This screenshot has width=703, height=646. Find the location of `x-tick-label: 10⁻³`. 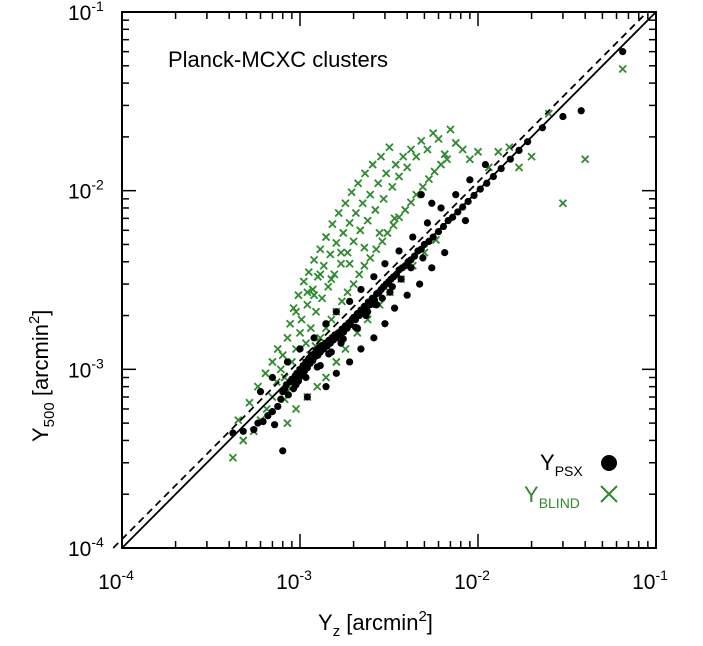

x-tick-label: 10⁻³ is located at coordinates (294, 580).